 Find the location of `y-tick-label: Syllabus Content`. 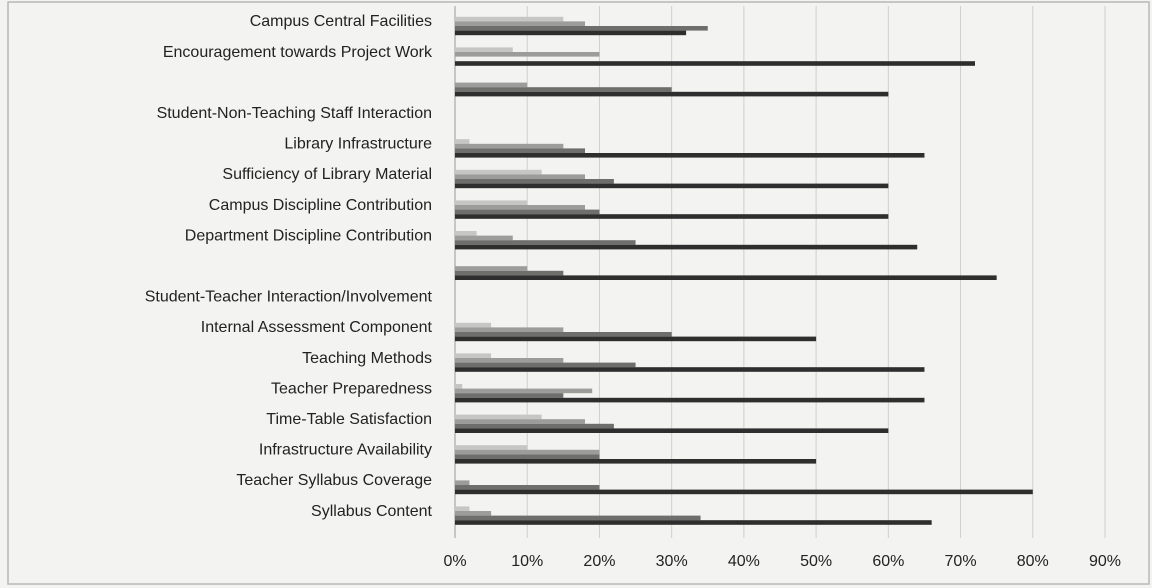

y-tick-label: Syllabus Content is located at coordinates (372, 511).